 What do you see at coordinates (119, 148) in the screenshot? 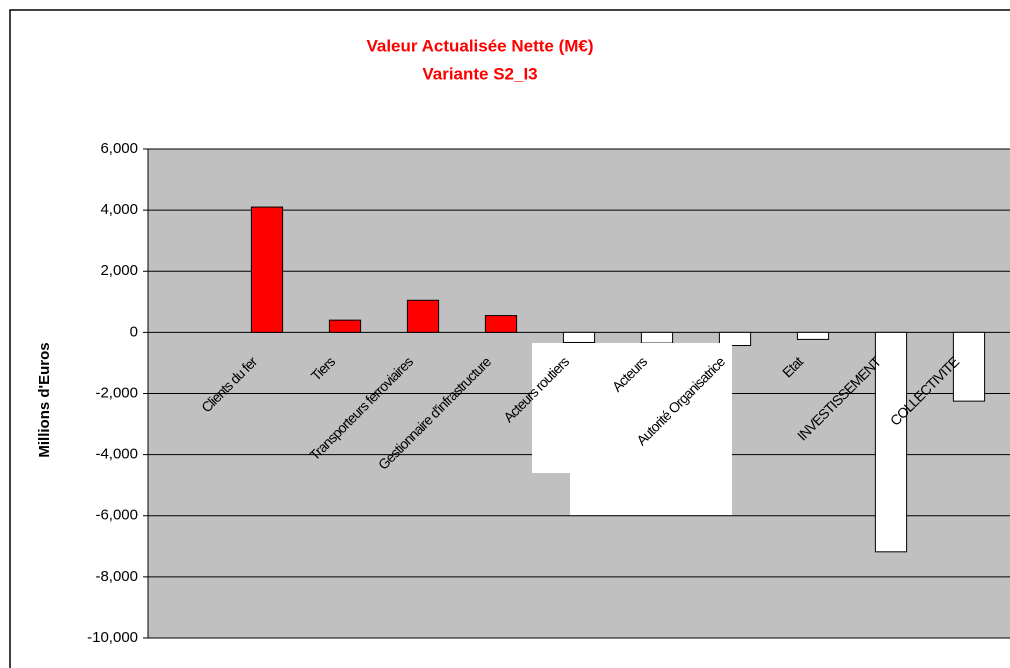
I see `y-tick-label: 6,000` at bounding box center [119, 148].